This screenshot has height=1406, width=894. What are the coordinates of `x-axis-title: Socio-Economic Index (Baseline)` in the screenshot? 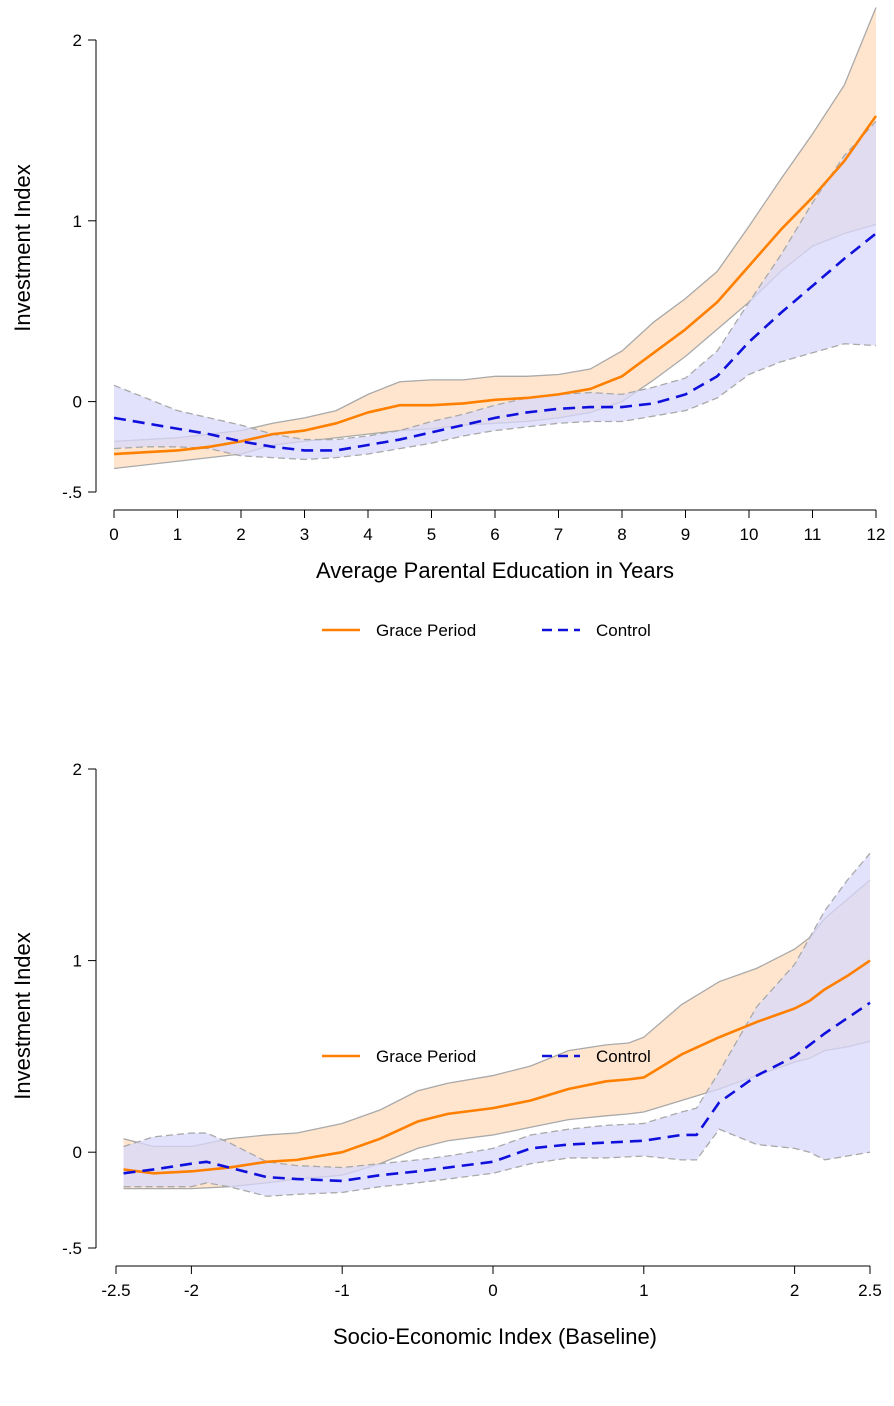 It's located at (495, 1336).